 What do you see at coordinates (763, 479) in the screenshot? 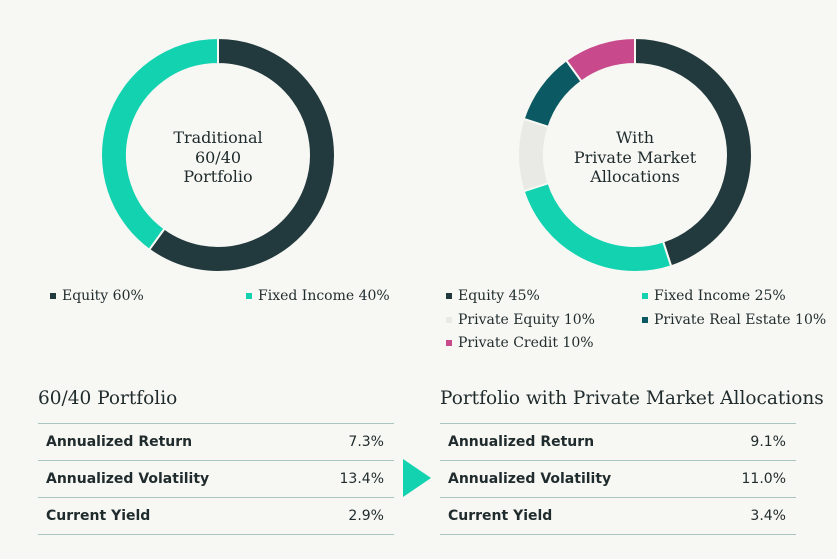
I see `row-value: 11.0%` at bounding box center [763, 479].